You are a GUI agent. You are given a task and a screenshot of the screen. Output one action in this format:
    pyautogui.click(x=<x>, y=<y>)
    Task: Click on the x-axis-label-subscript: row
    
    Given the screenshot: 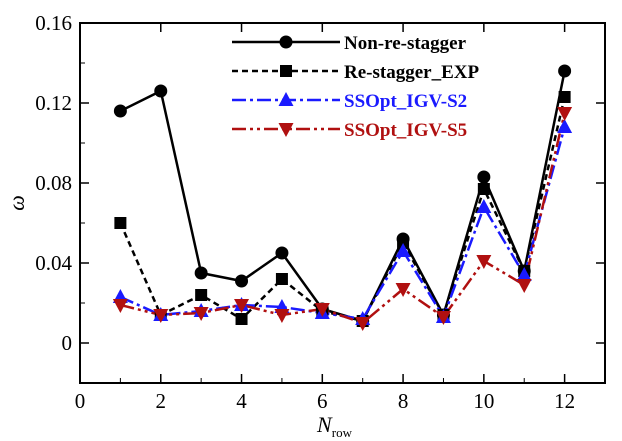 What is the action you would take?
    pyautogui.click(x=342, y=432)
    